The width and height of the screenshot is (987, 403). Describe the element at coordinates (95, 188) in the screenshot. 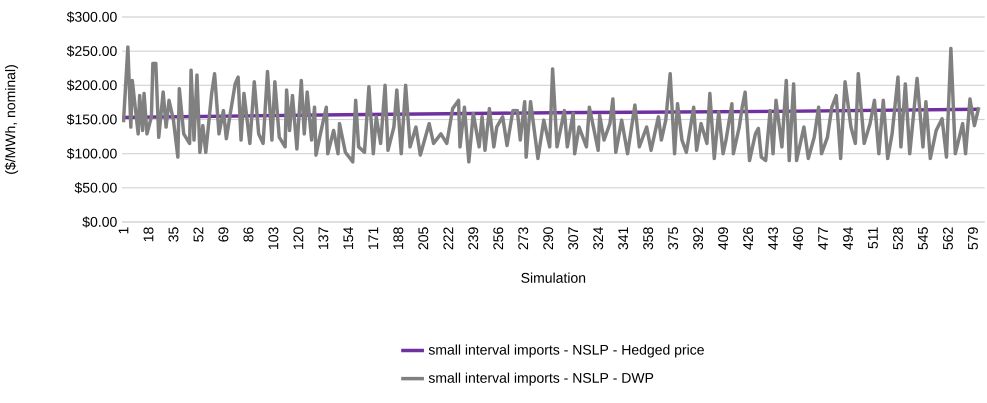

I see `y-tick-label: $50.00` at that location.